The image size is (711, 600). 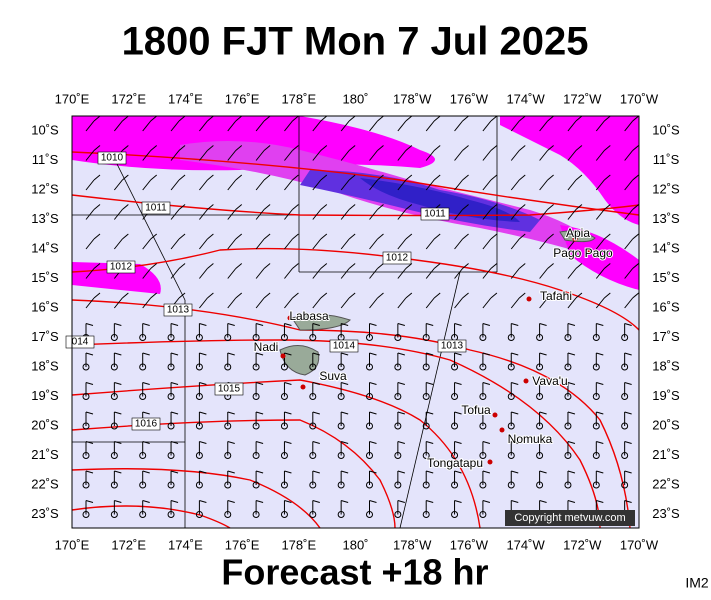 What do you see at coordinates (355, 98) in the screenshot?
I see `lon-label-top: 180˚` at bounding box center [355, 98].